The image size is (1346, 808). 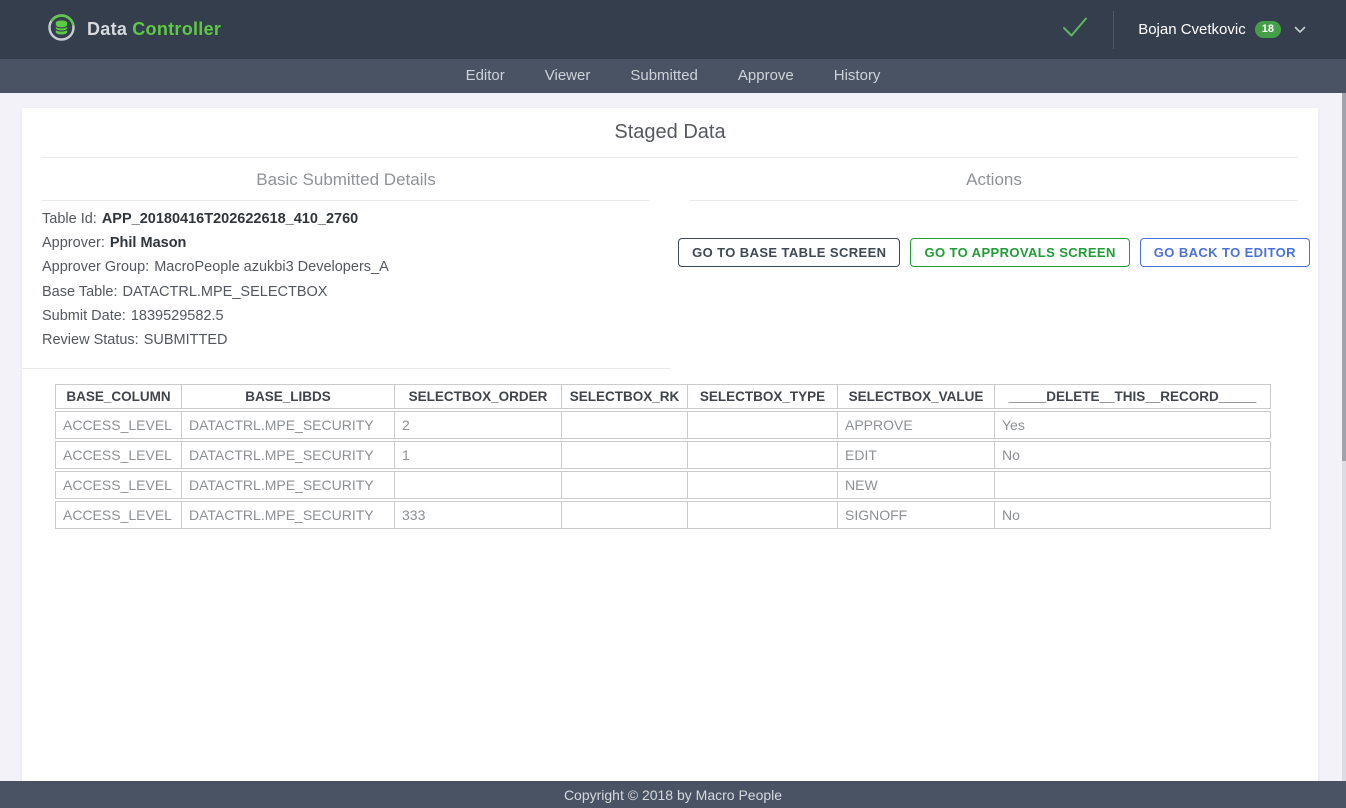 I want to click on detail-submit-date: Submit Date: 1839529582.5, so click(x=356, y=316).